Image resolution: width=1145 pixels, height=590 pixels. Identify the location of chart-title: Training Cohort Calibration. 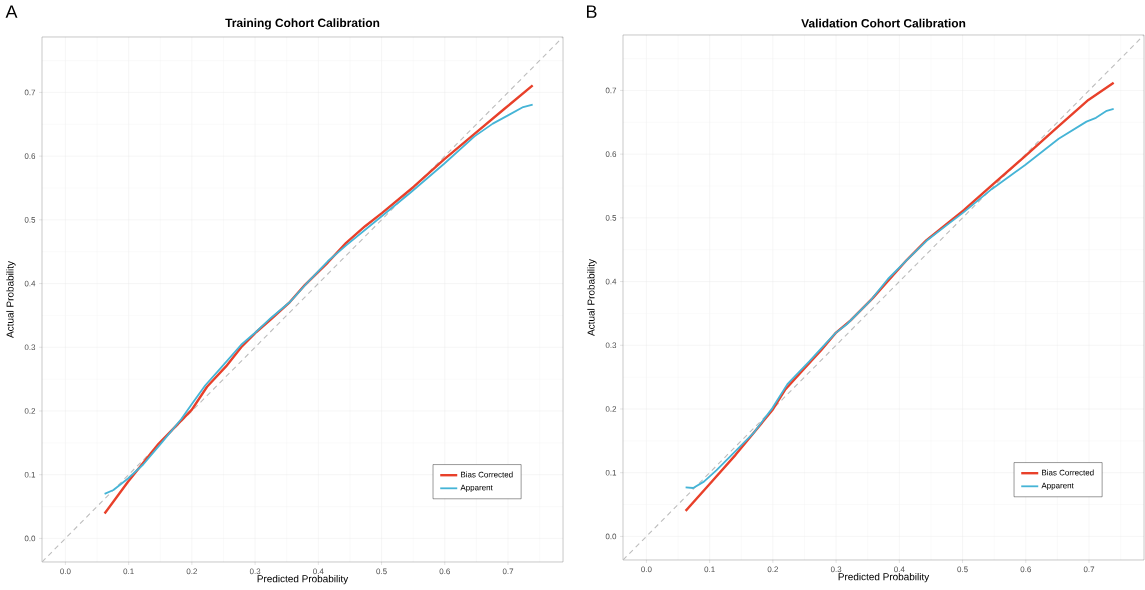
(302, 24).